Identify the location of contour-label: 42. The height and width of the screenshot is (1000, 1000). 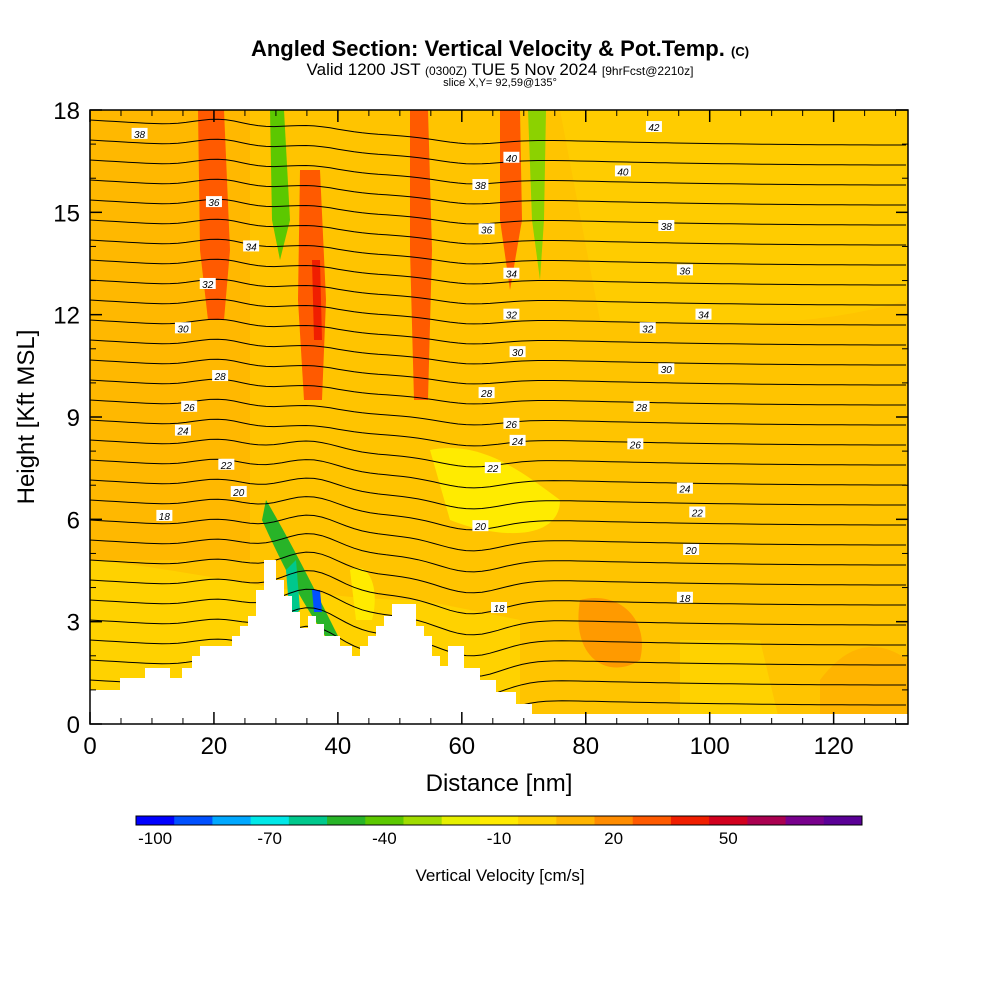
(654, 128).